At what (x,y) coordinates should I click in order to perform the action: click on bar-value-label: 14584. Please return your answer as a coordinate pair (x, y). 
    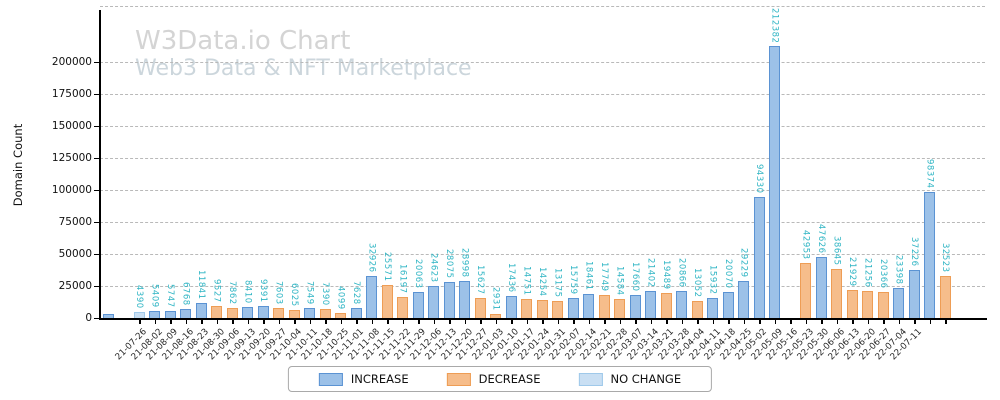
    Looking at the image, I should click on (619, 281).